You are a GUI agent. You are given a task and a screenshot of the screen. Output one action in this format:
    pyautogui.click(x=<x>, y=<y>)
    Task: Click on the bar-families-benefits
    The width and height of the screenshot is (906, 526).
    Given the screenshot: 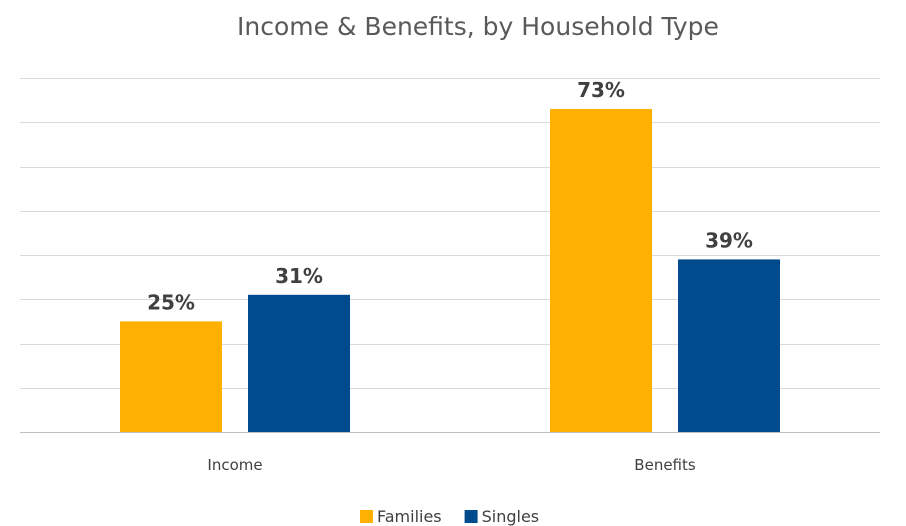 What is the action you would take?
    pyautogui.click(x=601, y=270)
    